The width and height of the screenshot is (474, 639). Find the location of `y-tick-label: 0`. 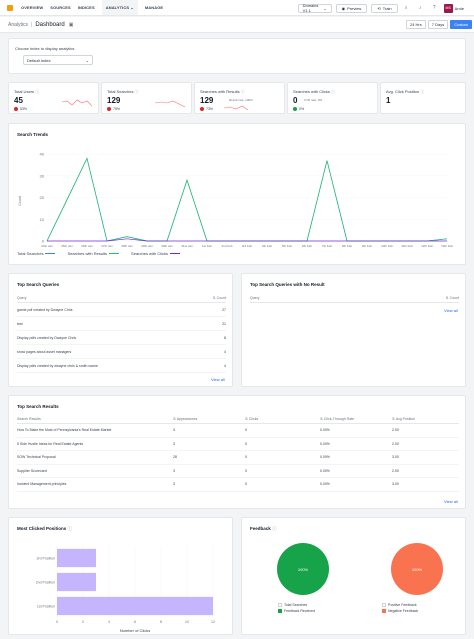

y-tick-label: 0 is located at coordinates (43, 241).